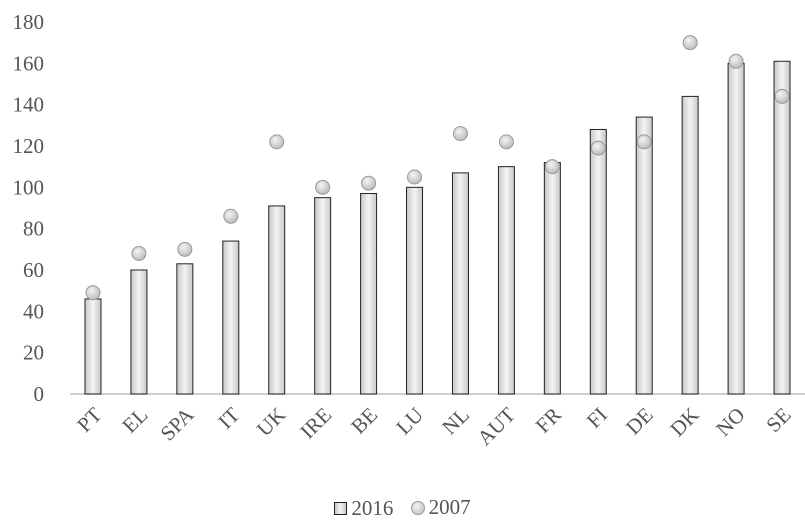 The image size is (805, 522). What do you see at coordinates (228, 417) in the screenshot?
I see `x-tick-label: IT` at bounding box center [228, 417].